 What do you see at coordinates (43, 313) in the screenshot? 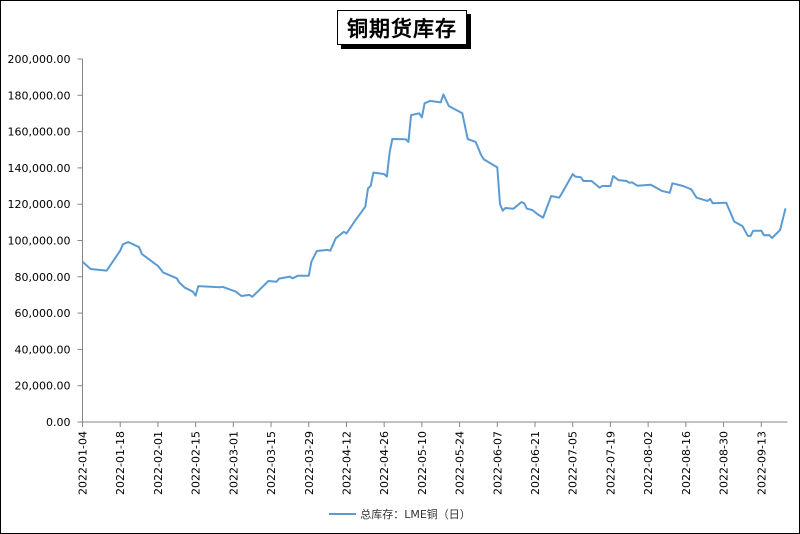
I see `y-tick-label: 60,000.00` at bounding box center [43, 313].